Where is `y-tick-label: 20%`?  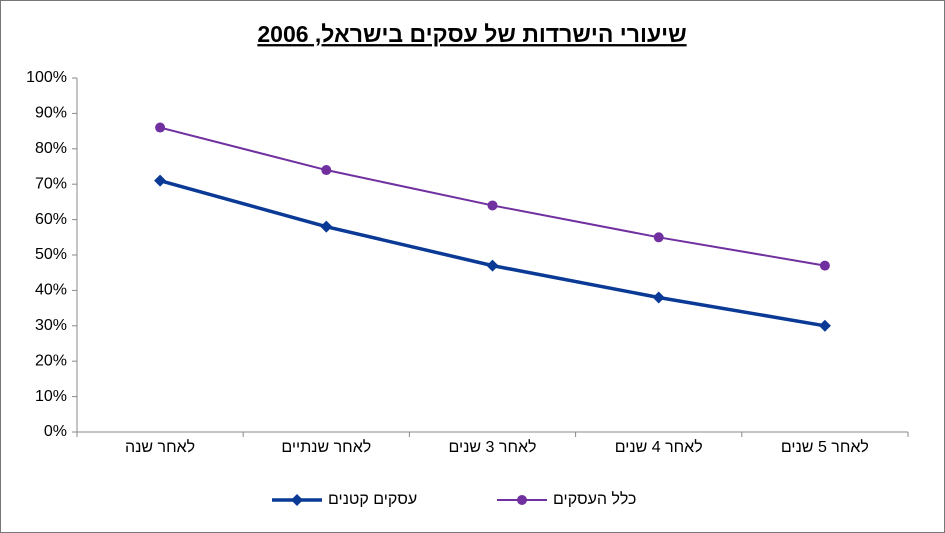
y-tick-label: 20% is located at coordinates (51, 360).